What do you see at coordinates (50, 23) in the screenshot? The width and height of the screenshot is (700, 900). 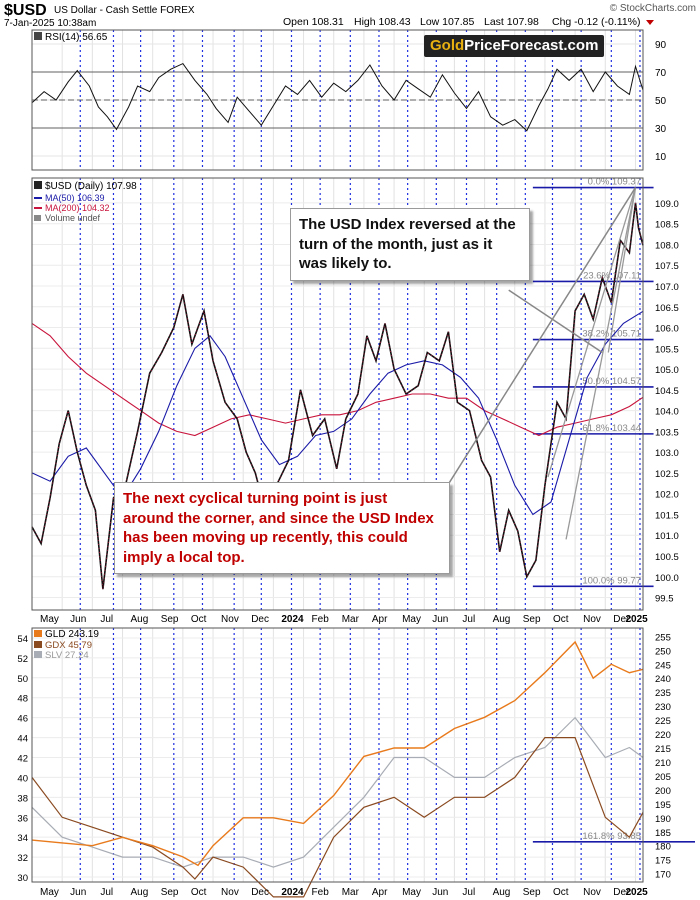 I see `chart-date: 7-Jan-2025 10:38am` at bounding box center [50, 23].